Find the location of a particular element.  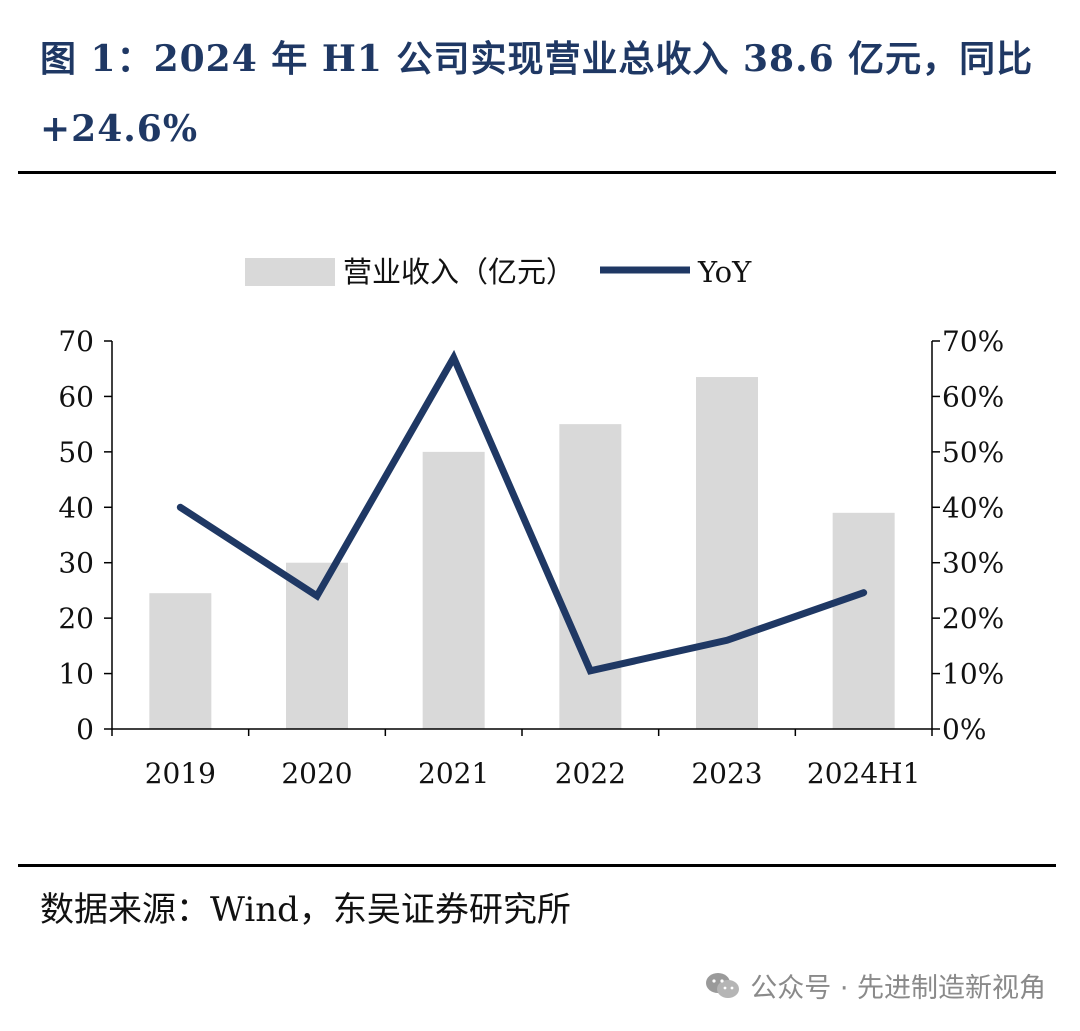

left-tick-label: 20 is located at coordinates (76, 618).